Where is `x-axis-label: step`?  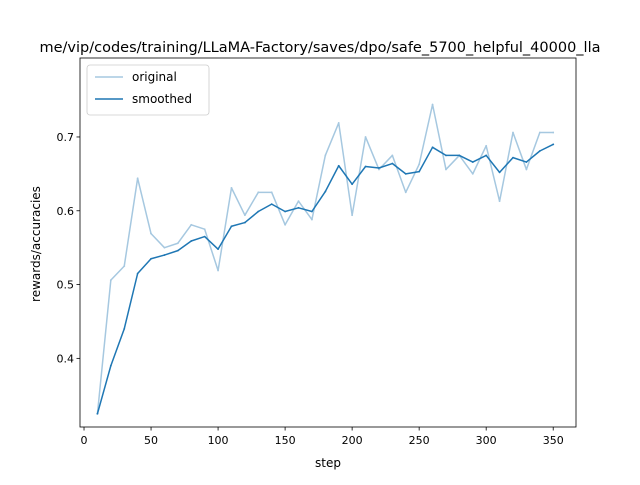 x-axis-label: step is located at coordinates (328, 463).